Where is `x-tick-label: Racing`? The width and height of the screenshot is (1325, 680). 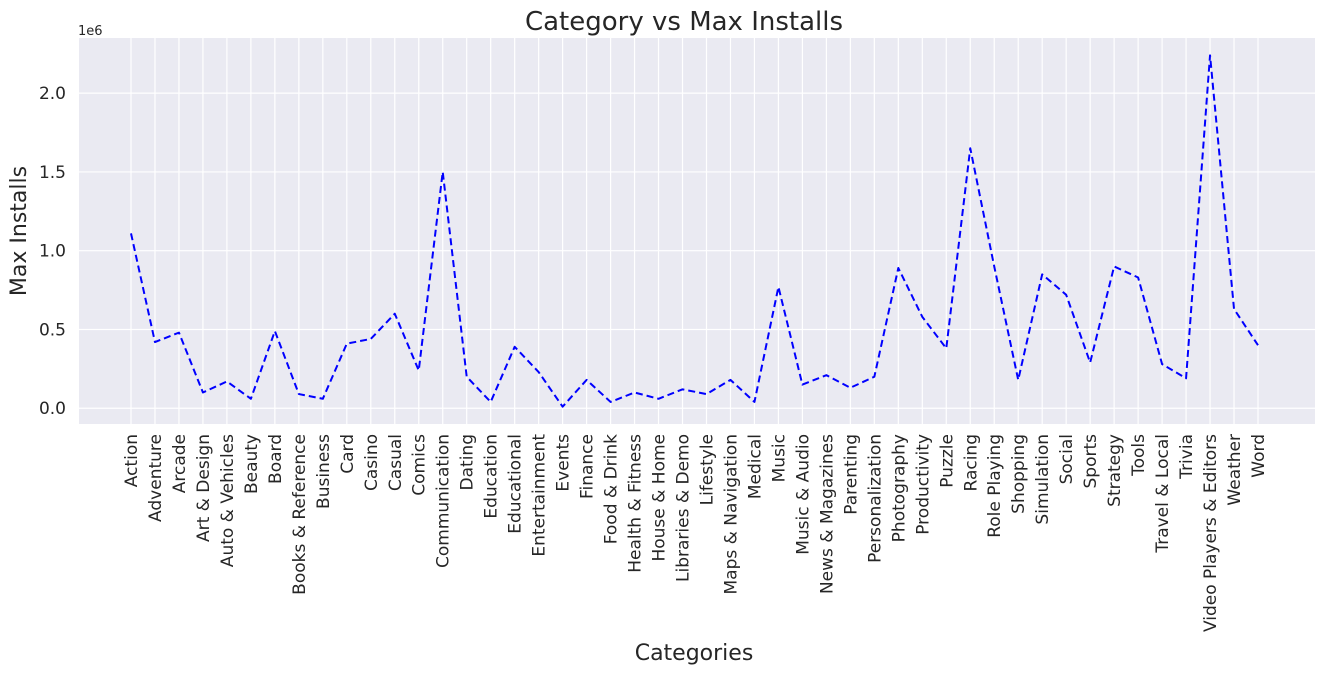 x-tick-label: Racing is located at coordinates (971, 463).